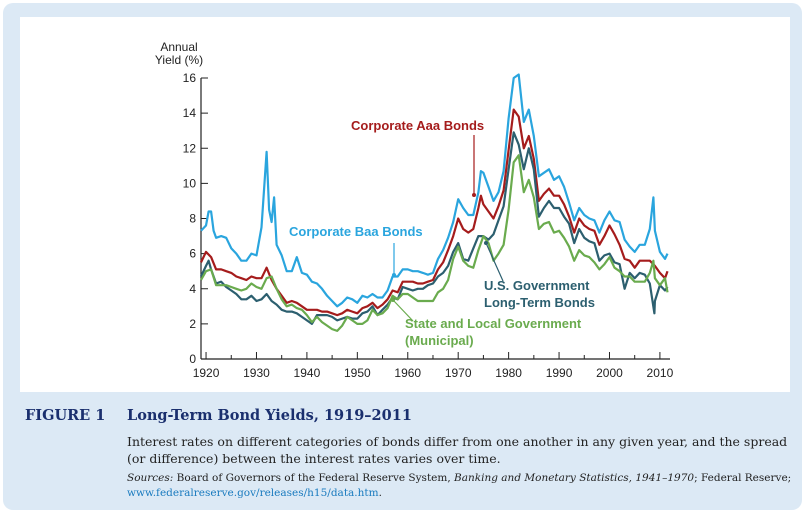 The height and width of the screenshot is (515, 807). What do you see at coordinates (743, 478) in the screenshot?
I see `sources-text-2: ; Federal Reserve;` at bounding box center [743, 478].